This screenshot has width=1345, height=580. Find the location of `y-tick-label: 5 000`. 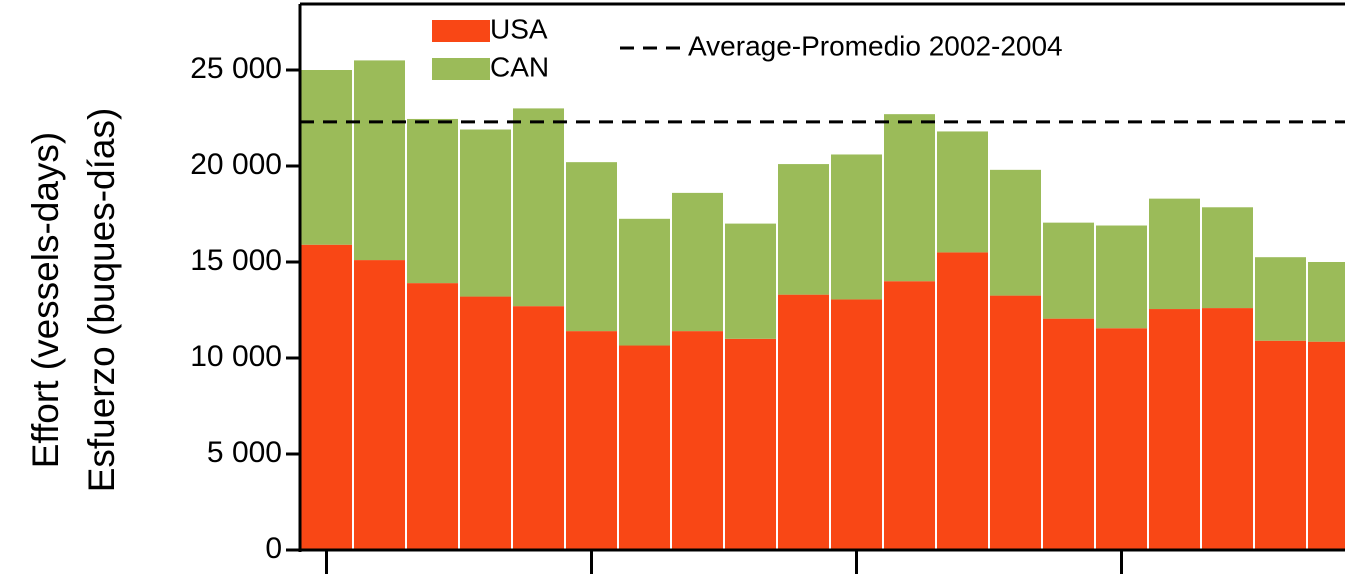

y-tick-label: 5 000 is located at coordinates (244, 452).